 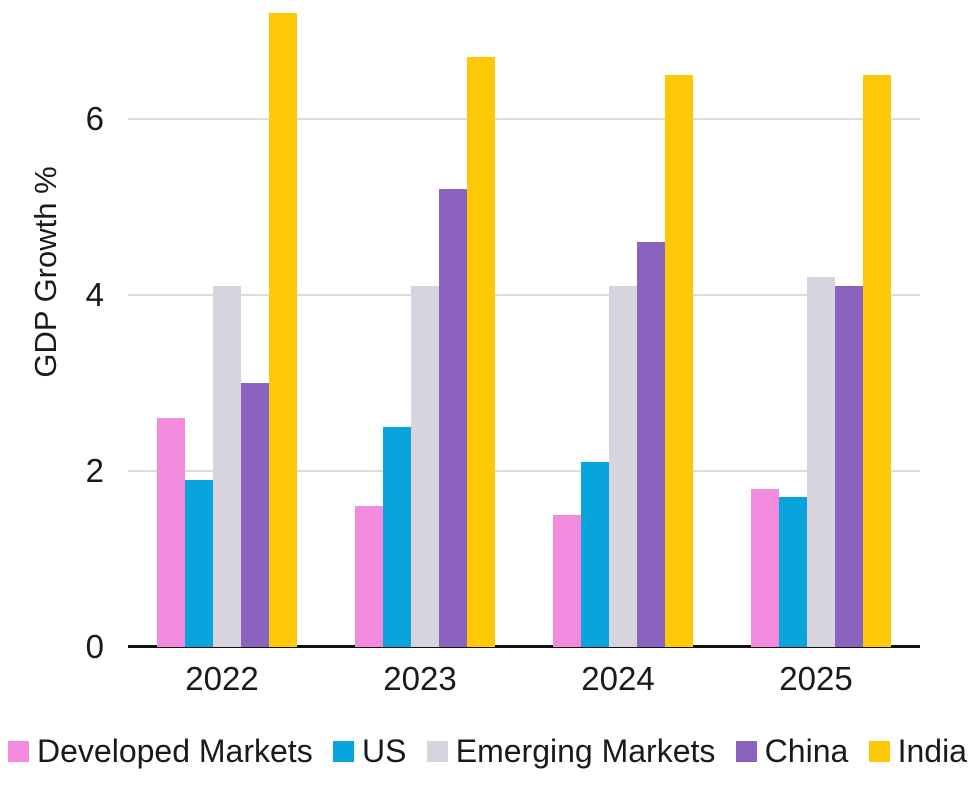 I want to click on legend-item-emerging-markets: Emerging Markets, so click(x=571, y=751).